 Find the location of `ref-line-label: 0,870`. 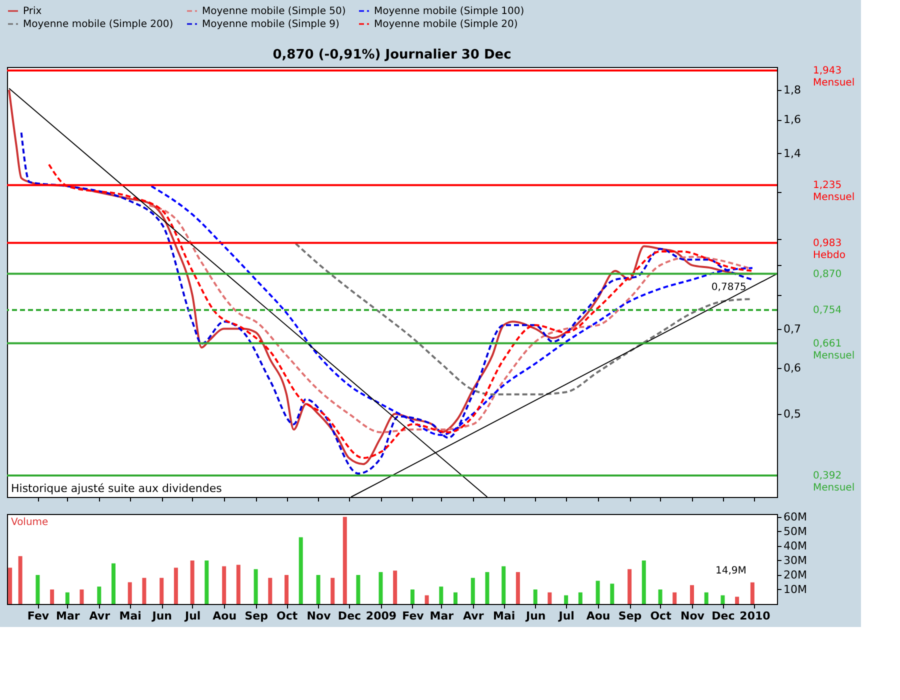

ref-line-label: 0,870 is located at coordinates (827, 274).